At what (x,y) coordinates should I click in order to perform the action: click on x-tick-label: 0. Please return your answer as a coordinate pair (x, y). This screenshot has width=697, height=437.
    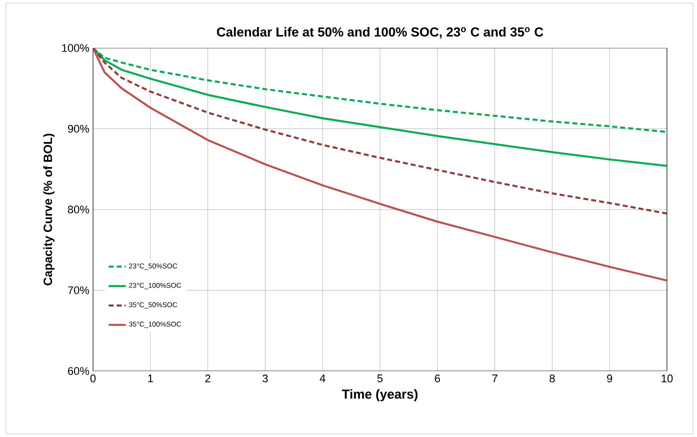
    Looking at the image, I should click on (93, 378).